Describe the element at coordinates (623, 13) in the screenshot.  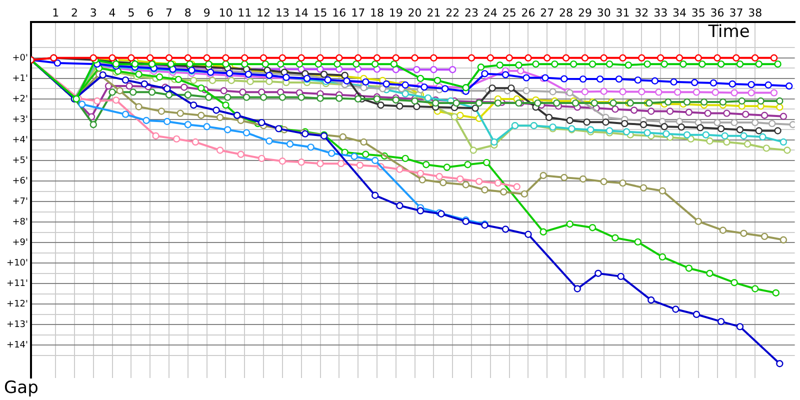
I see `x-tick-label: 31` at that location.